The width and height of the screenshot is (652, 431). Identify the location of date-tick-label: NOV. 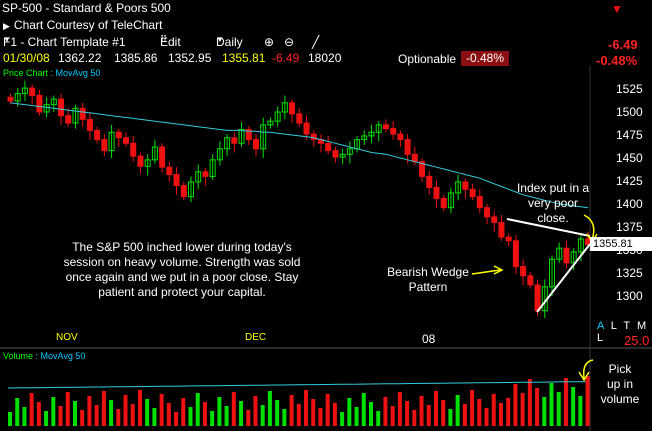
(67, 337).